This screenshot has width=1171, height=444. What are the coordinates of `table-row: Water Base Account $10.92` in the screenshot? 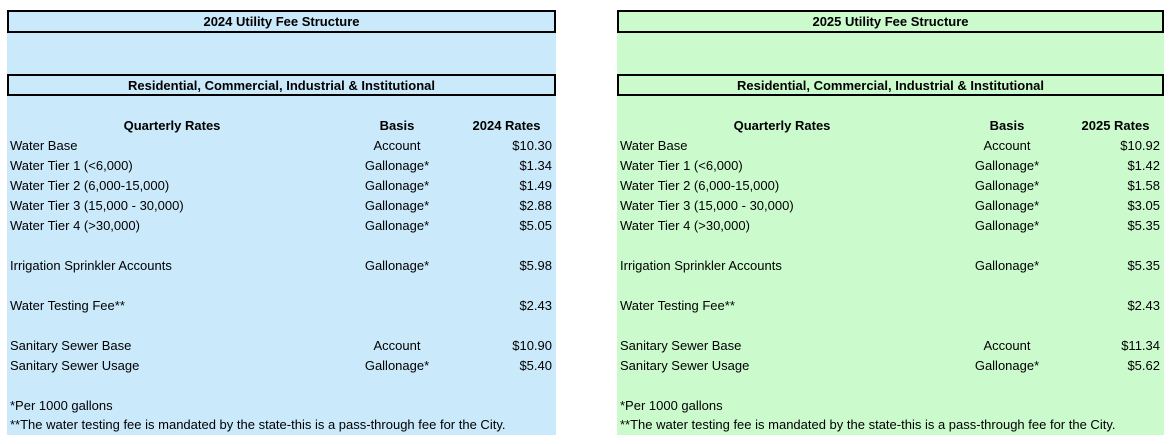 It's located at (890, 146).